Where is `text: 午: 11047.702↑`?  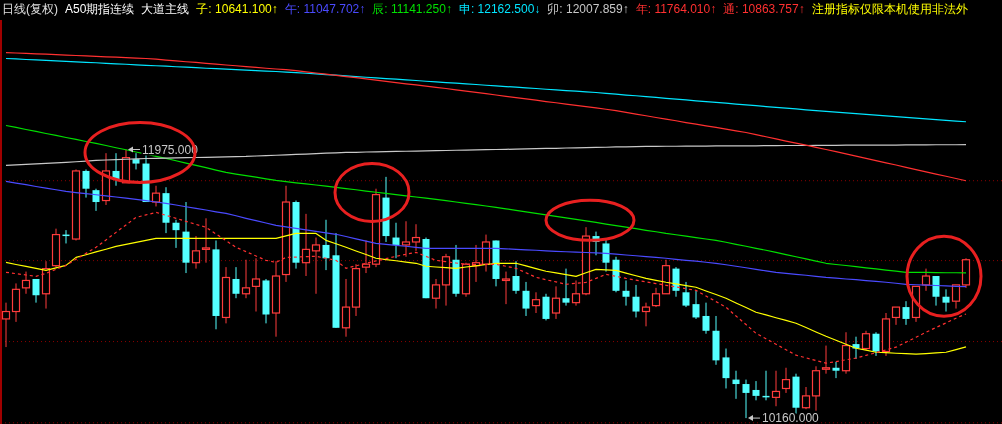
text: 午: 11047.702↑ is located at coordinates (325, 9).